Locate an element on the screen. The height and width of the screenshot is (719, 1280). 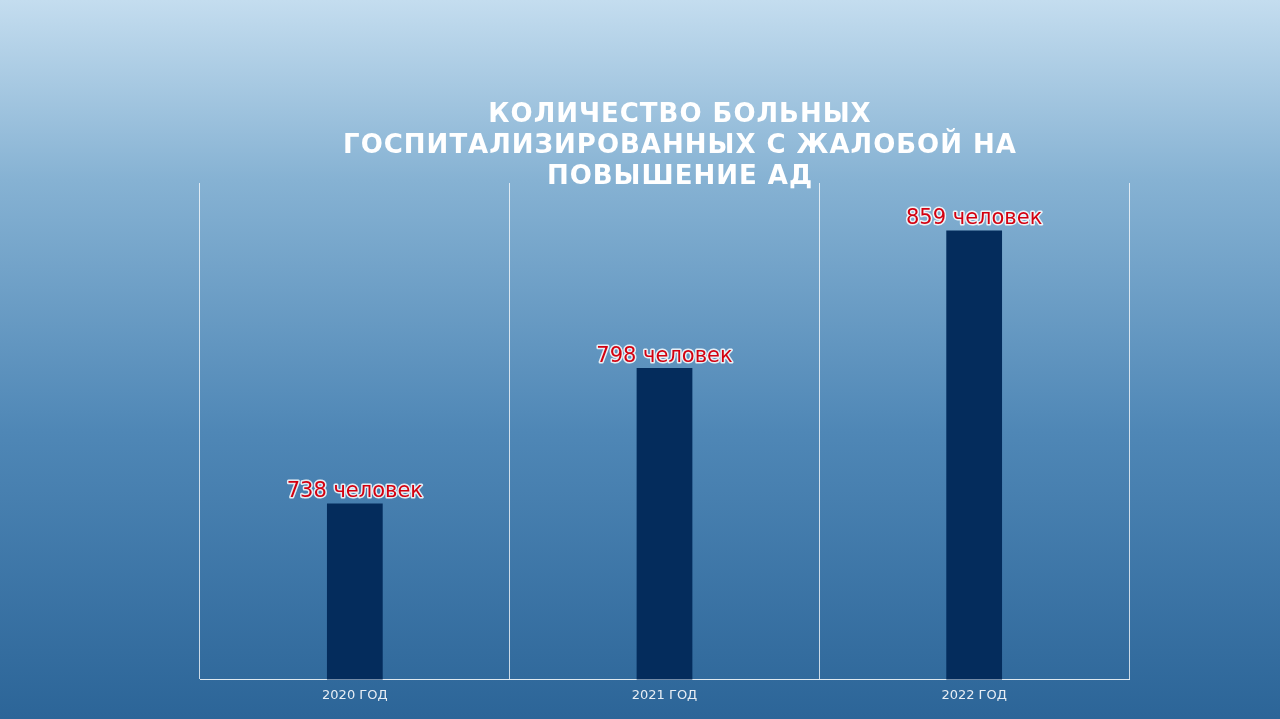
x-tick-label: 2022 ГОД is located at coordinates (974, 694).